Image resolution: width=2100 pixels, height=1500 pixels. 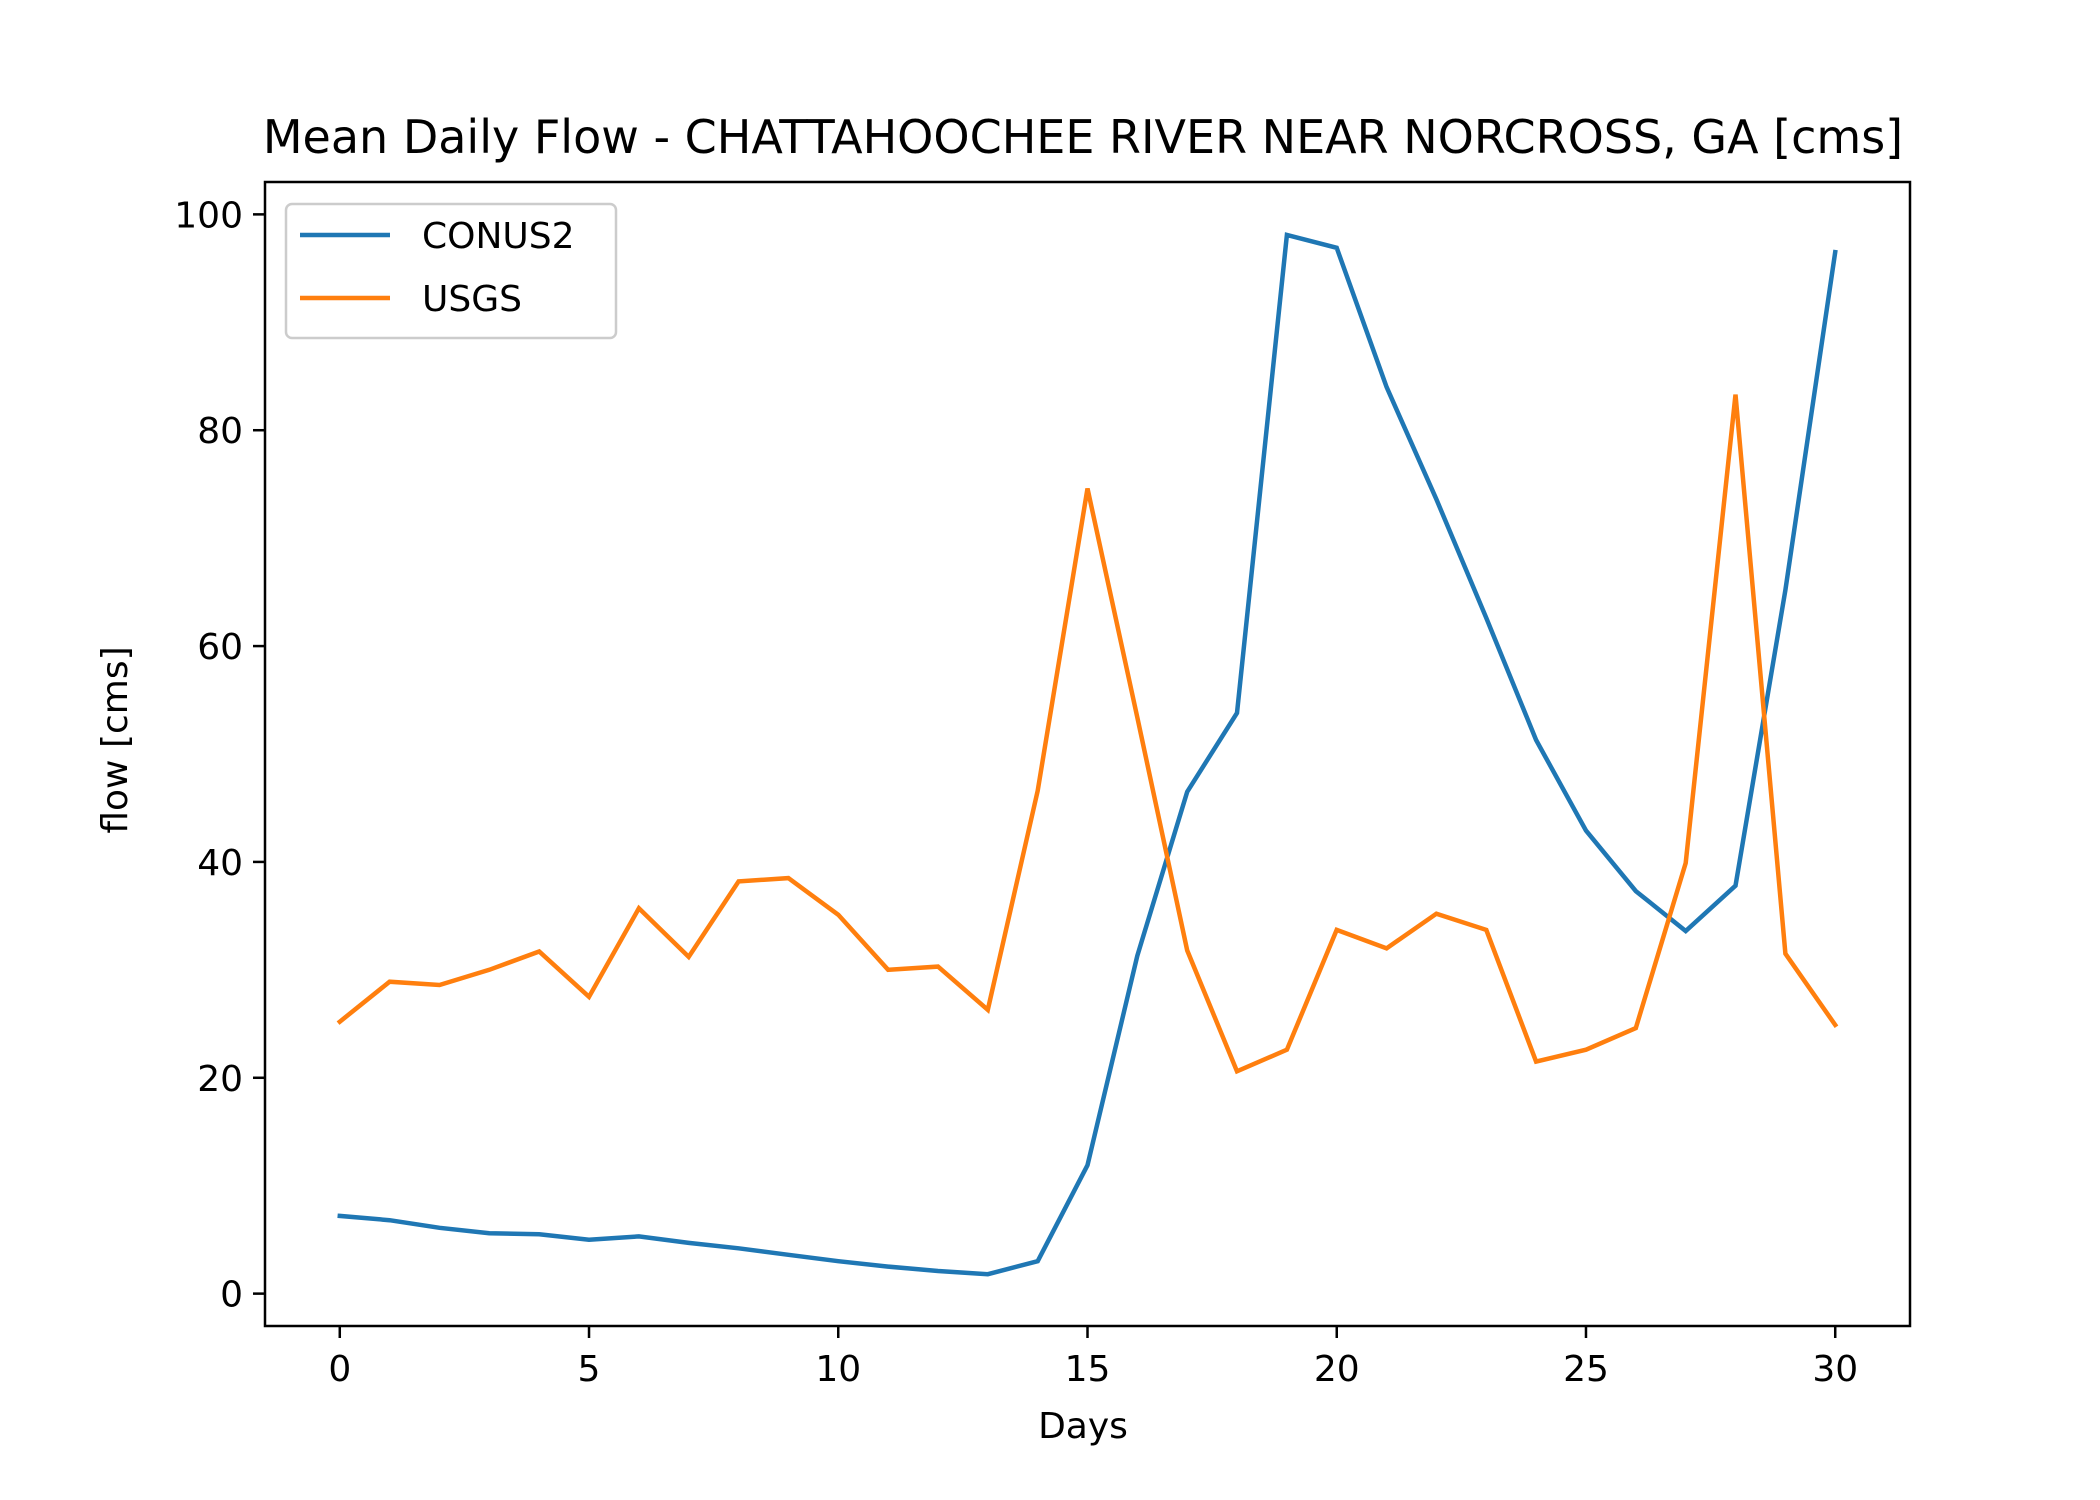 What do you see at coordinates (589, 1369) in the screenshot?
I see `x-tick-label: 5` at bounding box center [589, 1369].